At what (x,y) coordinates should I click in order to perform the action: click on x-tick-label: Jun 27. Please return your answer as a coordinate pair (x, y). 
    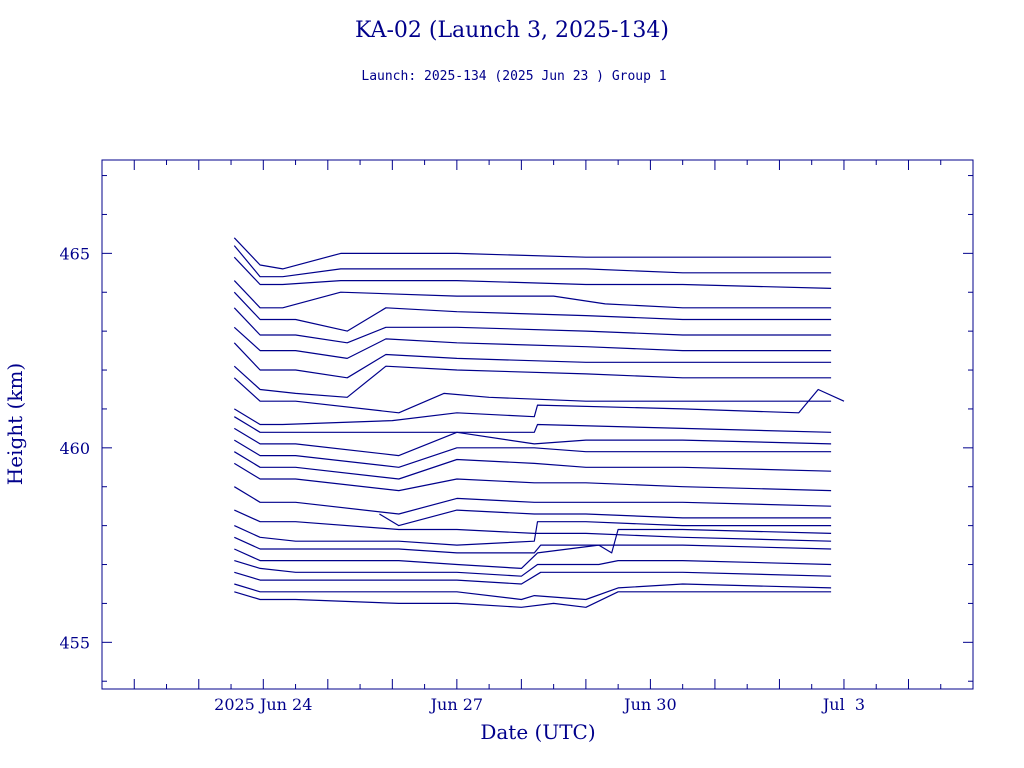
    Looking at the image, I should click on (456, 704).